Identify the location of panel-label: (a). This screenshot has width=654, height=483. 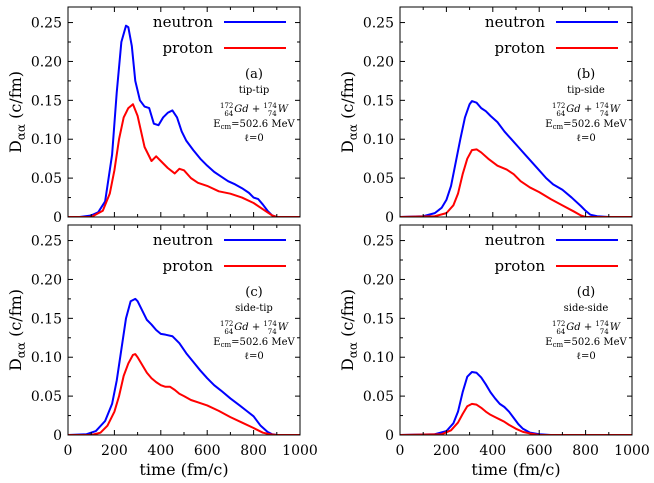
(254, 74).